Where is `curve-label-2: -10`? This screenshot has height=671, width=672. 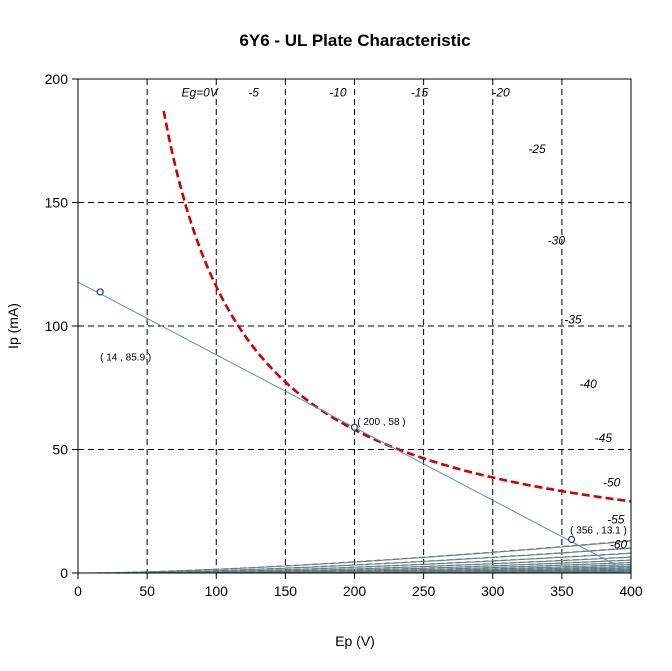
curve-label-2: -10 is located at coordinates (338, 92).